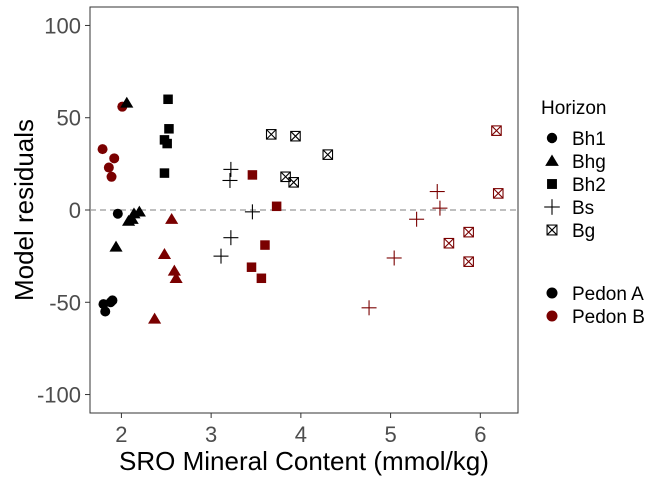 The height and width of the screenshot is (480, 672). I want to click on legend-label-bhg: Bhg, so click(589, 162).